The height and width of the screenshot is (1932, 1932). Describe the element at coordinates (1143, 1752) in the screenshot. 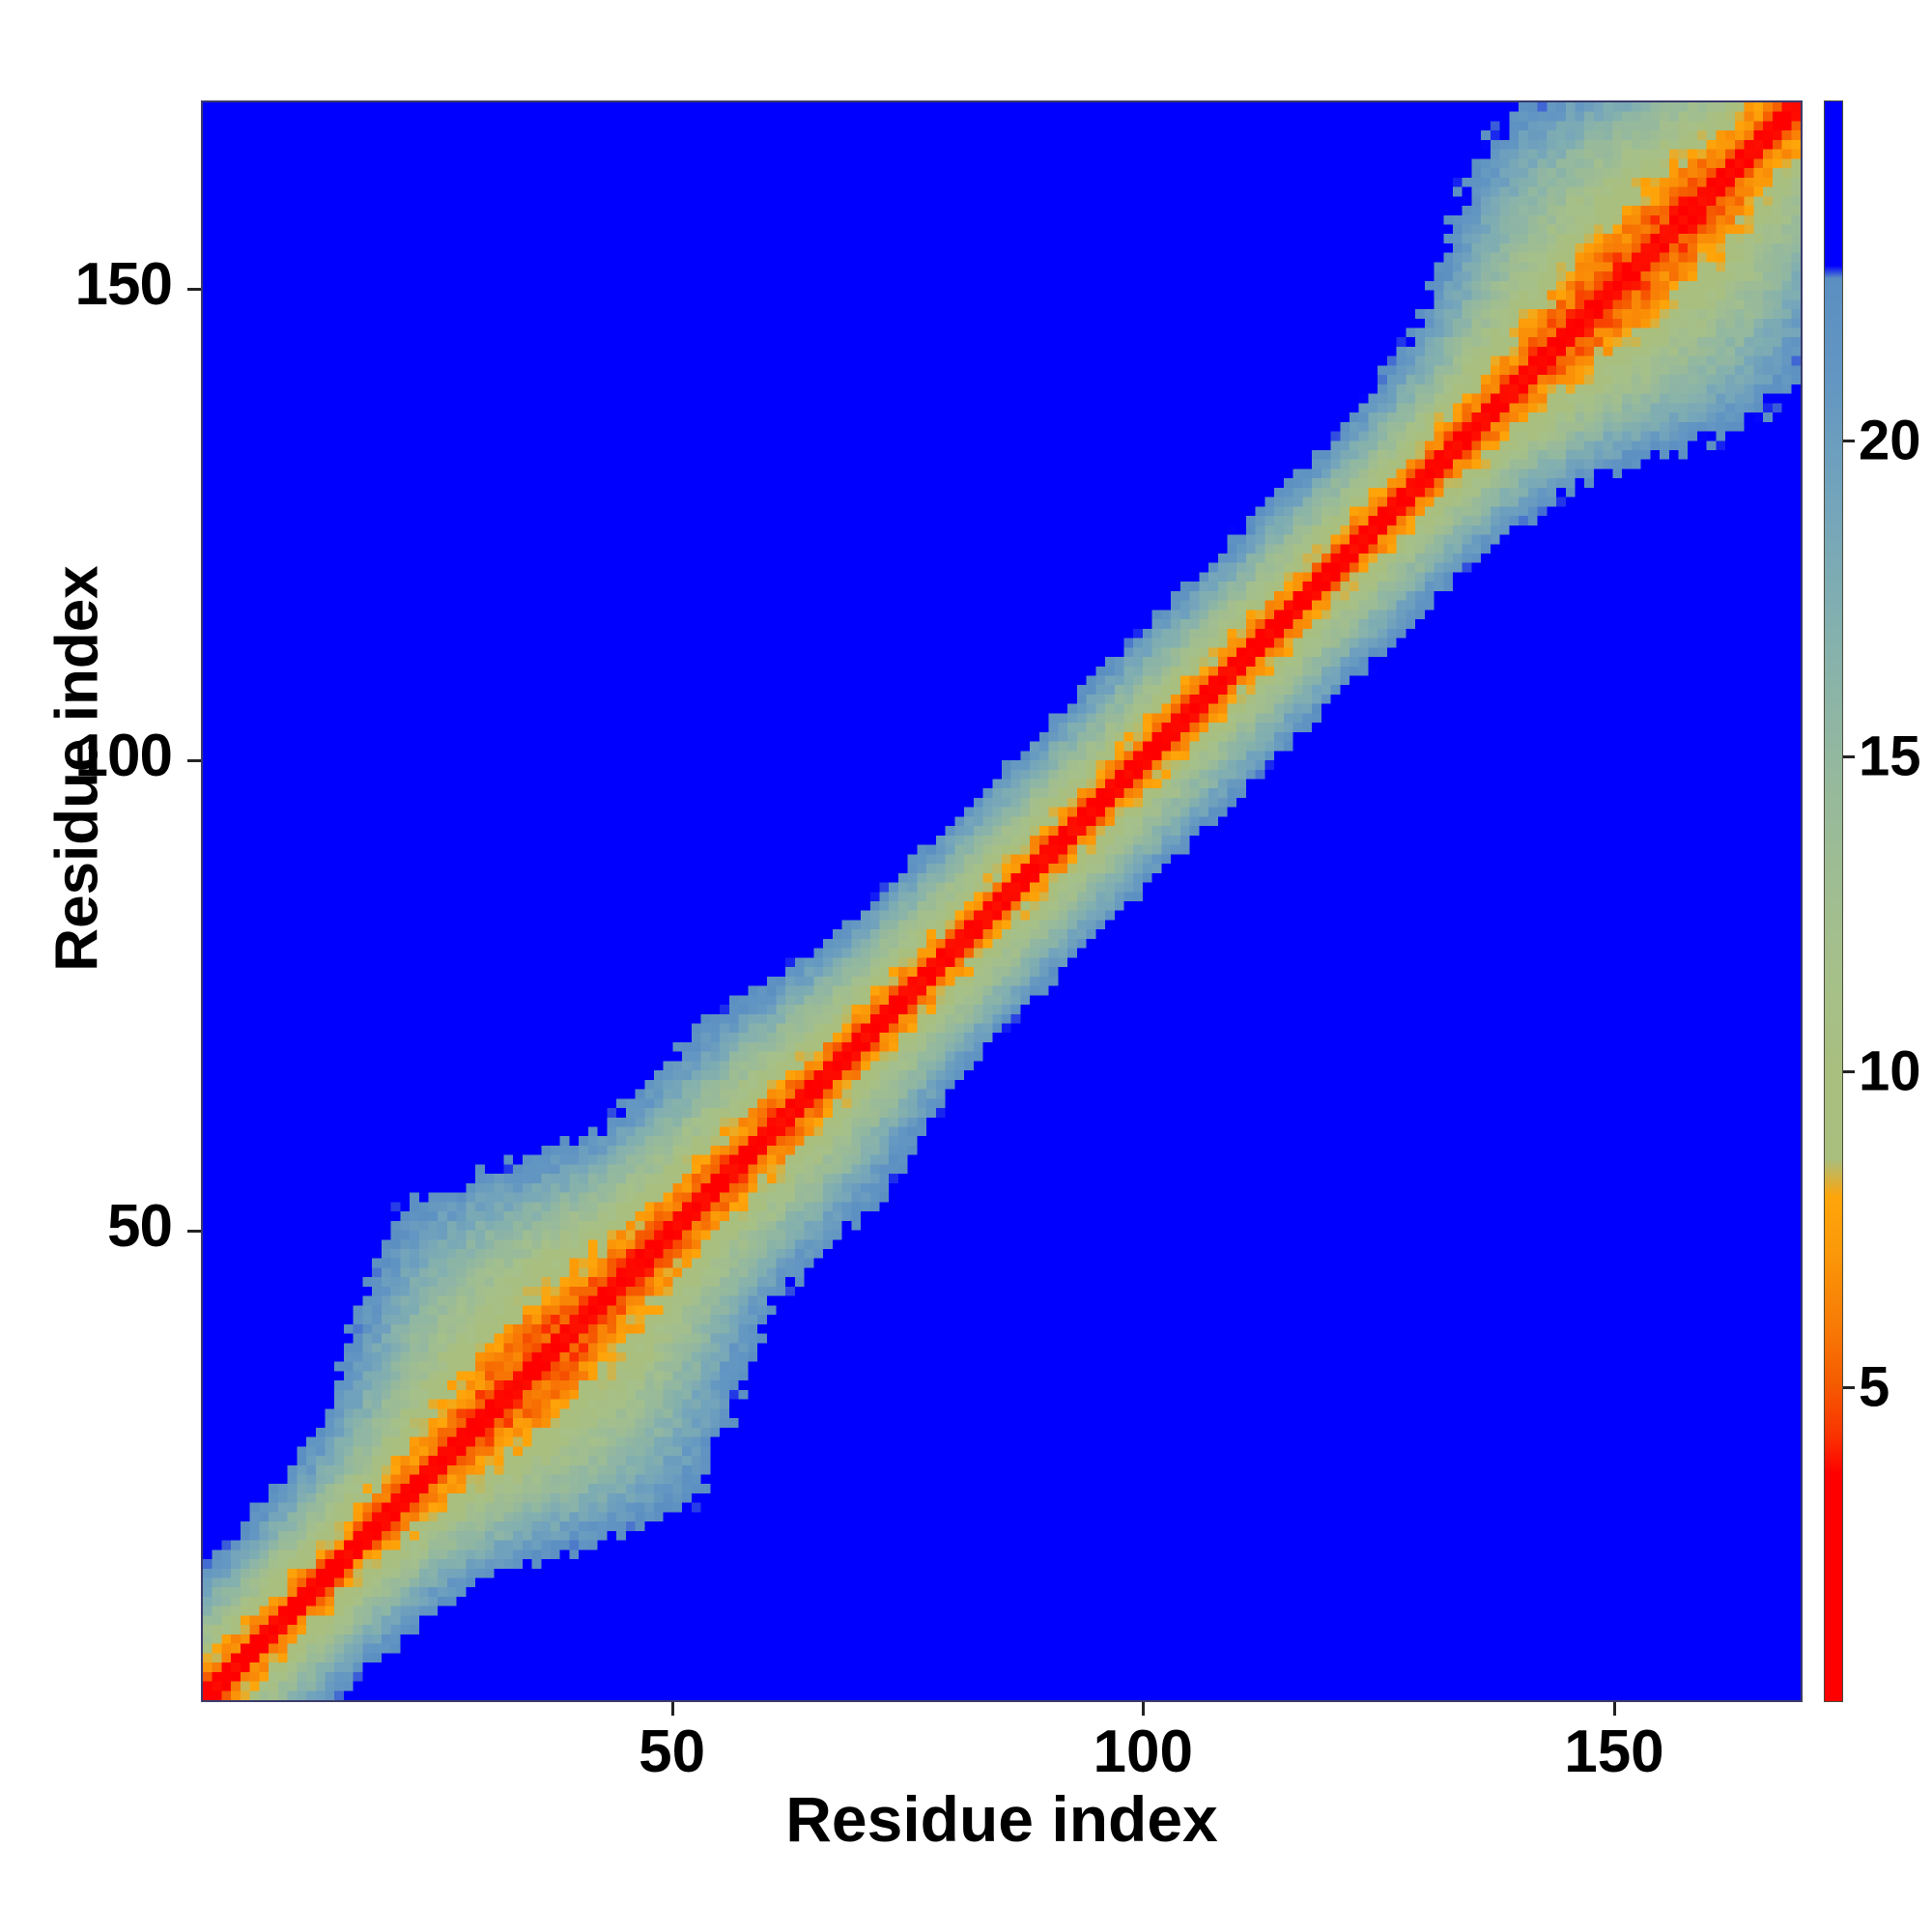

I see `x-tick-label: 100` at that location.